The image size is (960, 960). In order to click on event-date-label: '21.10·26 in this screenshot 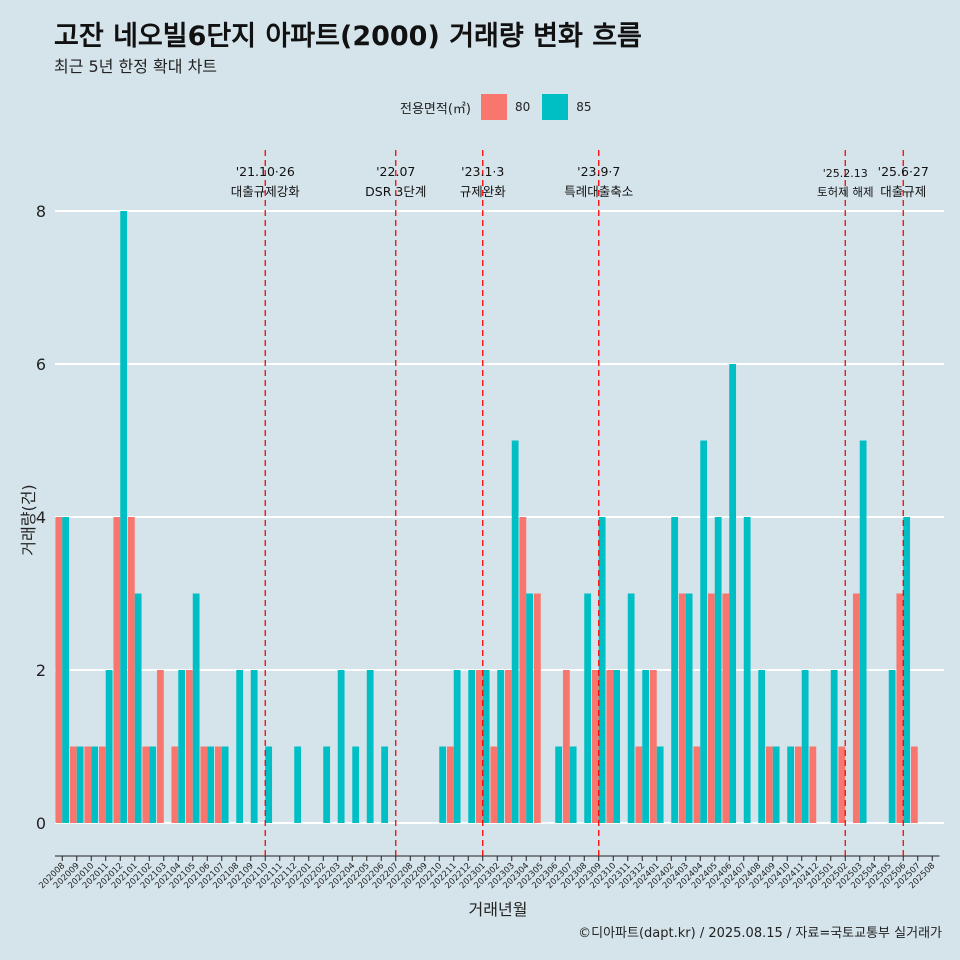, I will do `click(265, 171)`.